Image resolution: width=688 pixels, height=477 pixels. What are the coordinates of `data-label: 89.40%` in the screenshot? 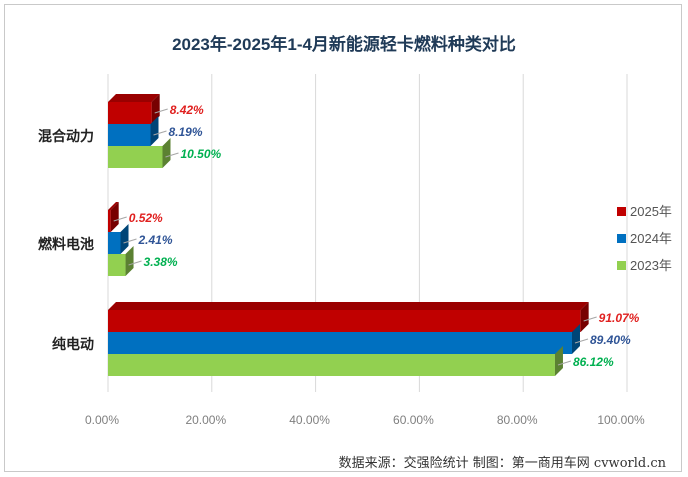 It's located at (610, 340).